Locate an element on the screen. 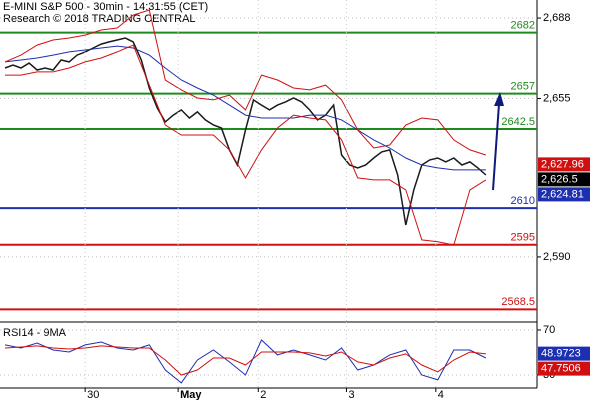  level-label: 2595 is located at coordinates (523, 238).